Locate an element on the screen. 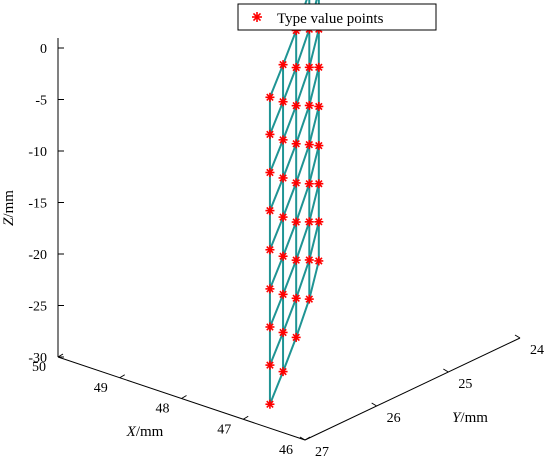  z-ticks: 0 -5 -10 -15 -20 -25 -30 is located at coordinates (46, 204).